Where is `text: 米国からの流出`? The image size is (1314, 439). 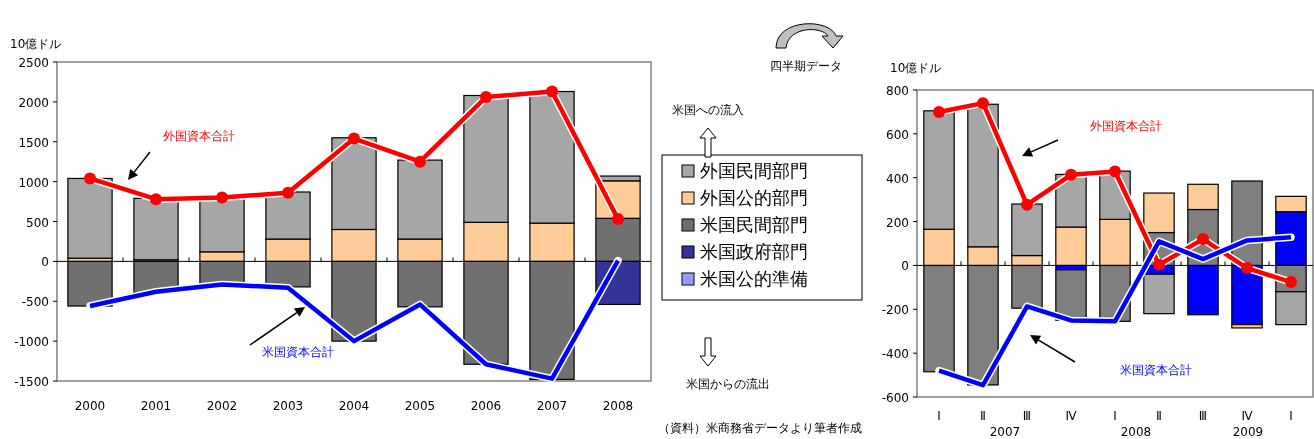
text: 米国からの流出 is located at coordinates (728, 384).